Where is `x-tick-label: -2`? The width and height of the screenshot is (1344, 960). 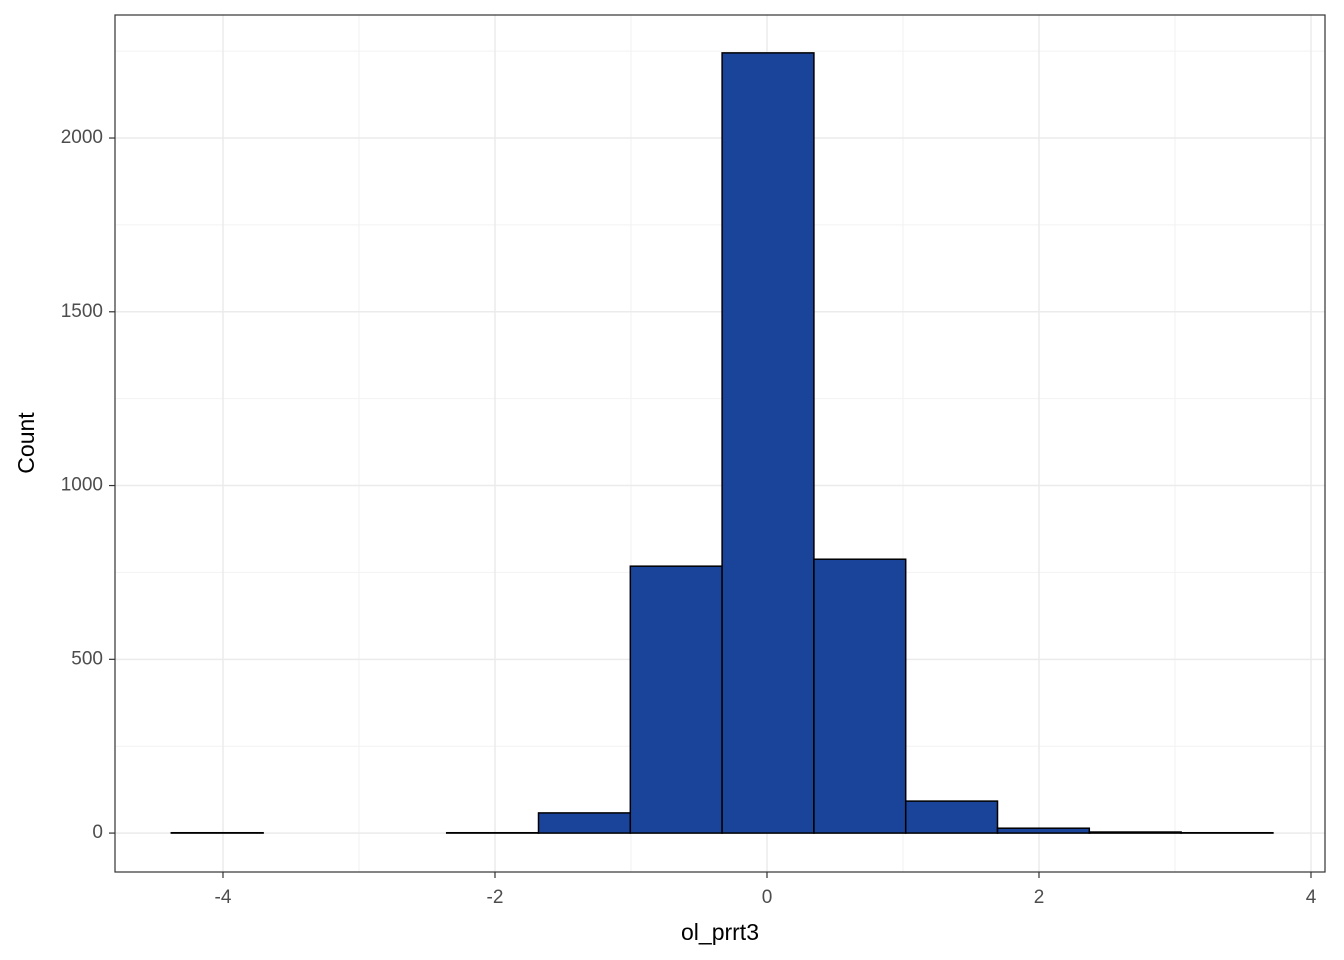
x-tick-label: -2 is located at coordinates (495, 897).